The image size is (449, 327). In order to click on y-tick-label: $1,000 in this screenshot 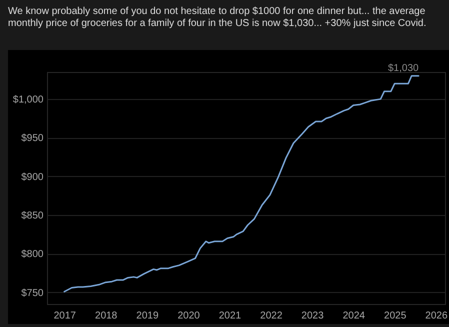, I will do `click(28, 100)`.